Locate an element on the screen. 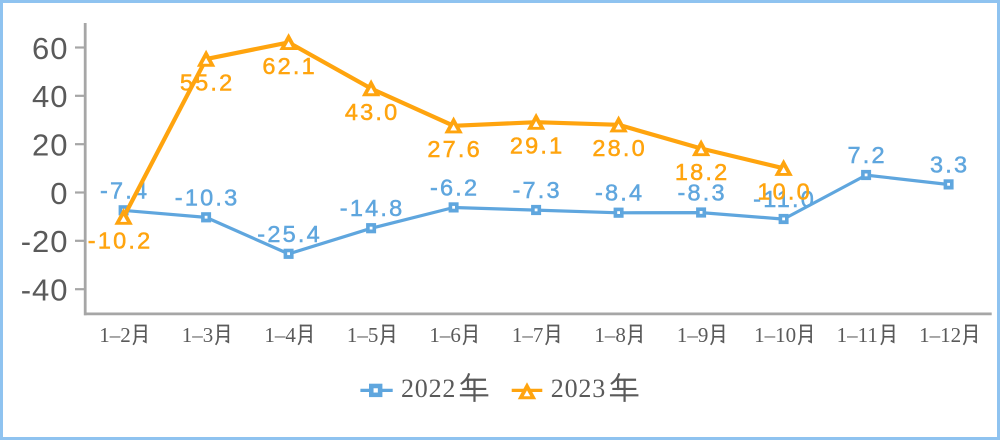  svg-text: -8.3 is located at coordinates (701, 193).